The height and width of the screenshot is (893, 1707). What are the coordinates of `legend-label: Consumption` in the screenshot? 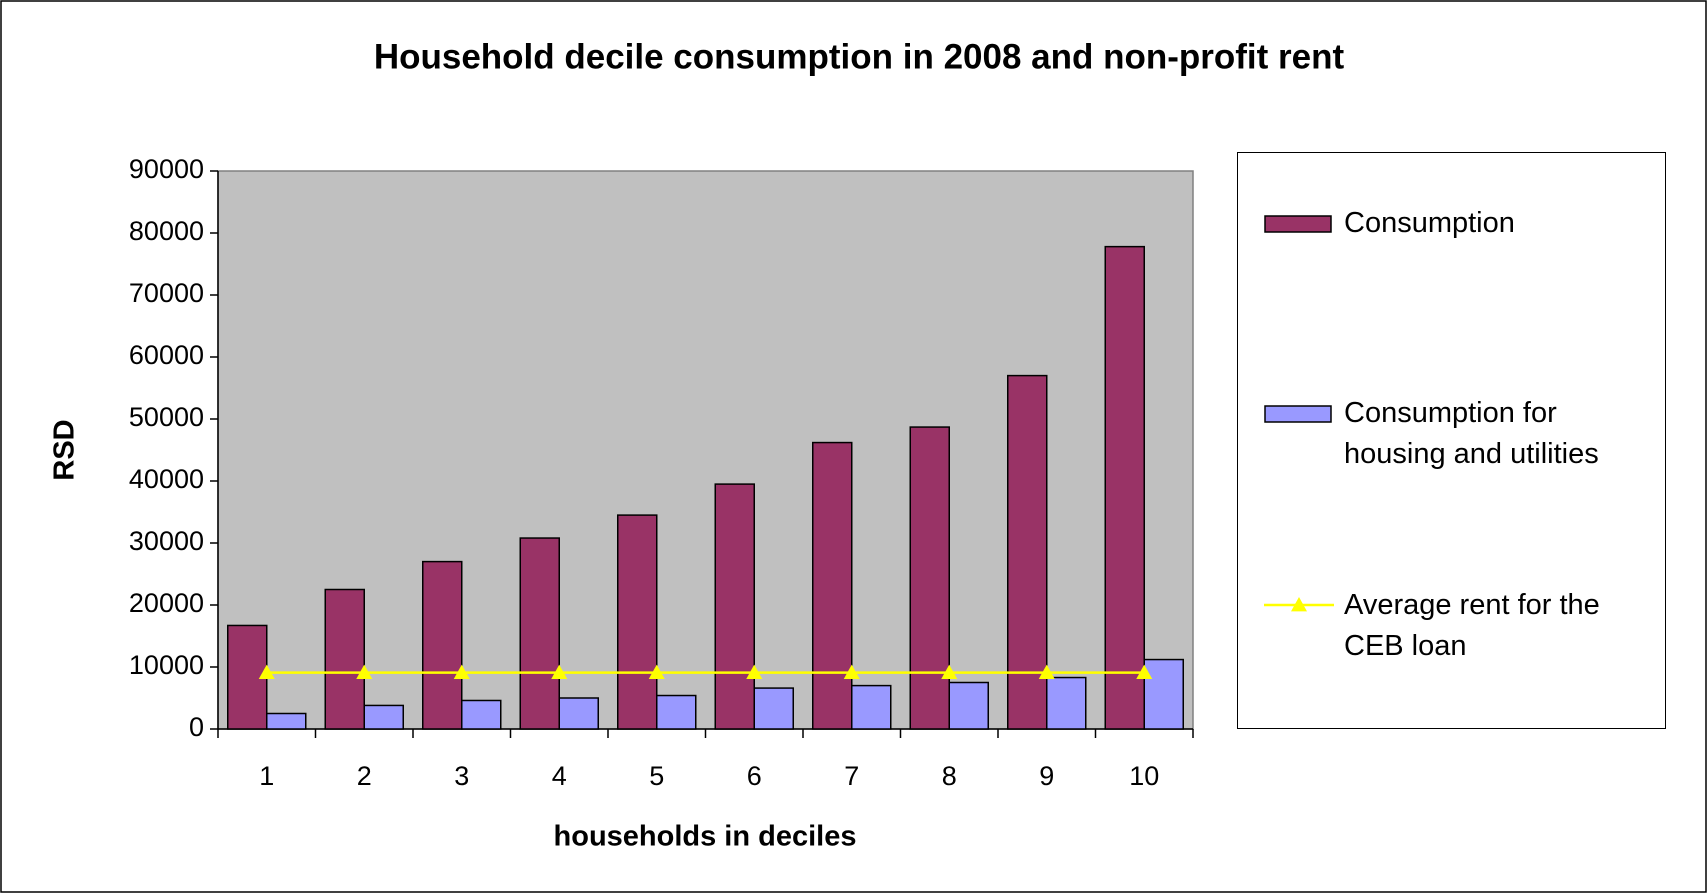 It's located at (1429, 223).